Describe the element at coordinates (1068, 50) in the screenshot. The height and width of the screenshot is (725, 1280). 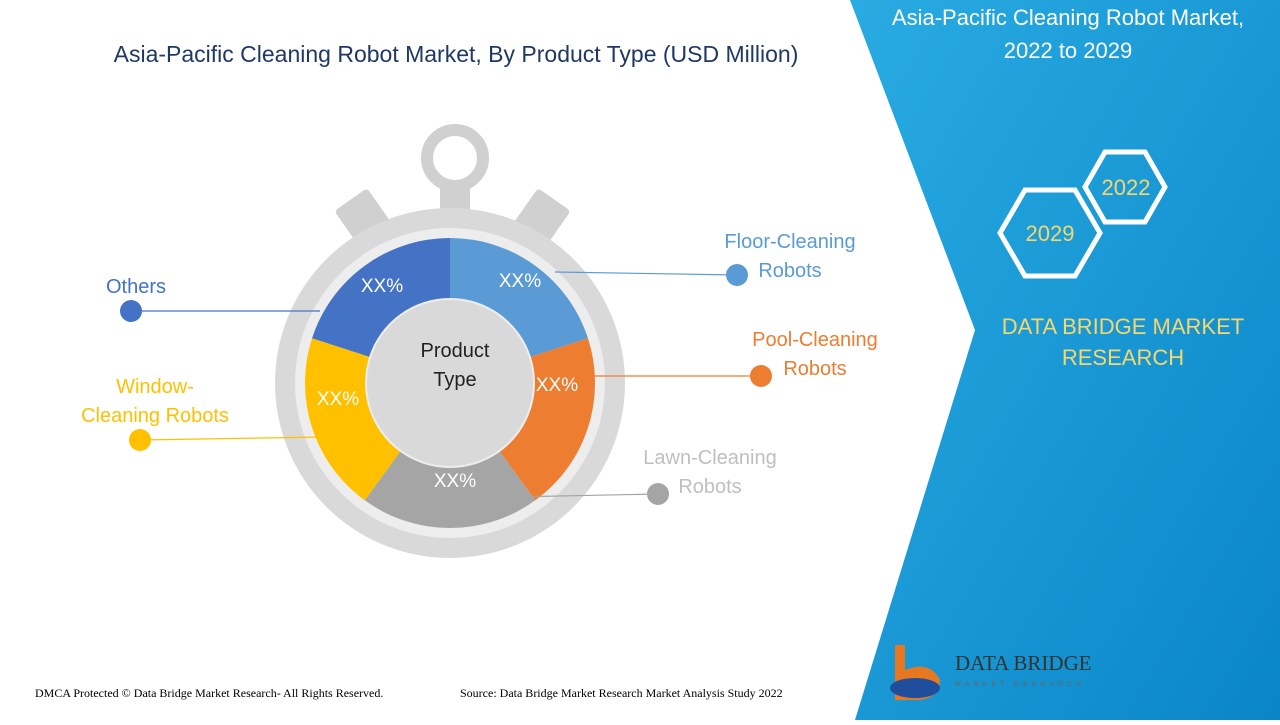
I see `side-title-line: 2022 to 2029` at that location.